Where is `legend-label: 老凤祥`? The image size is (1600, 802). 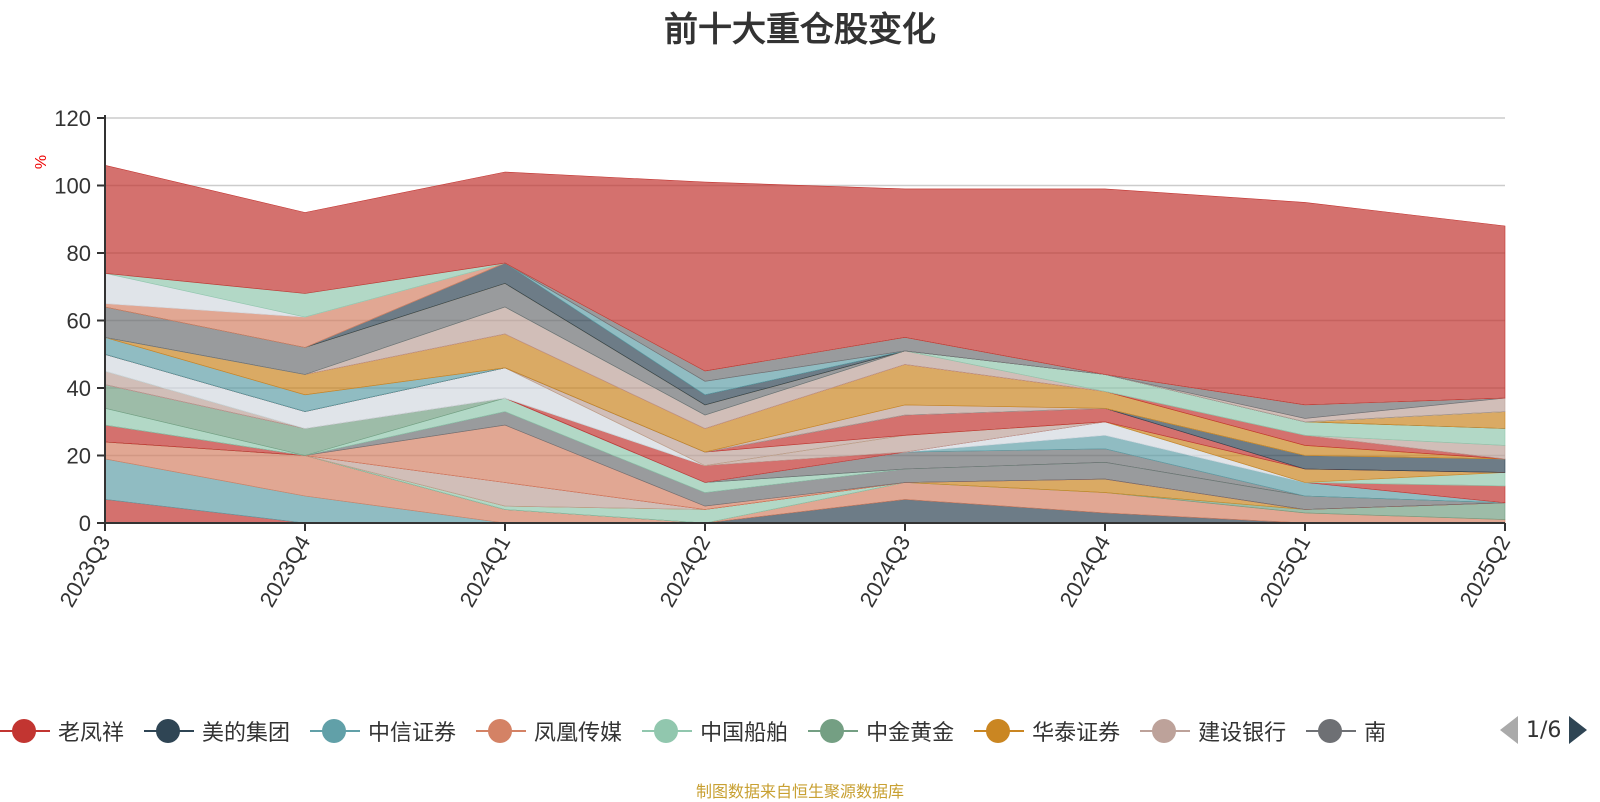 legend-label: 老凤祥 is located at coordinates (91, 733).